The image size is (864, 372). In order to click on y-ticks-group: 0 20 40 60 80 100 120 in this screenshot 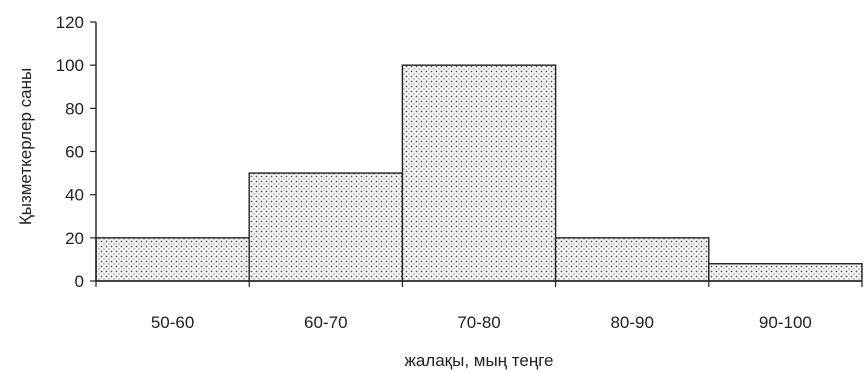, I will do `click(76, 152)`.